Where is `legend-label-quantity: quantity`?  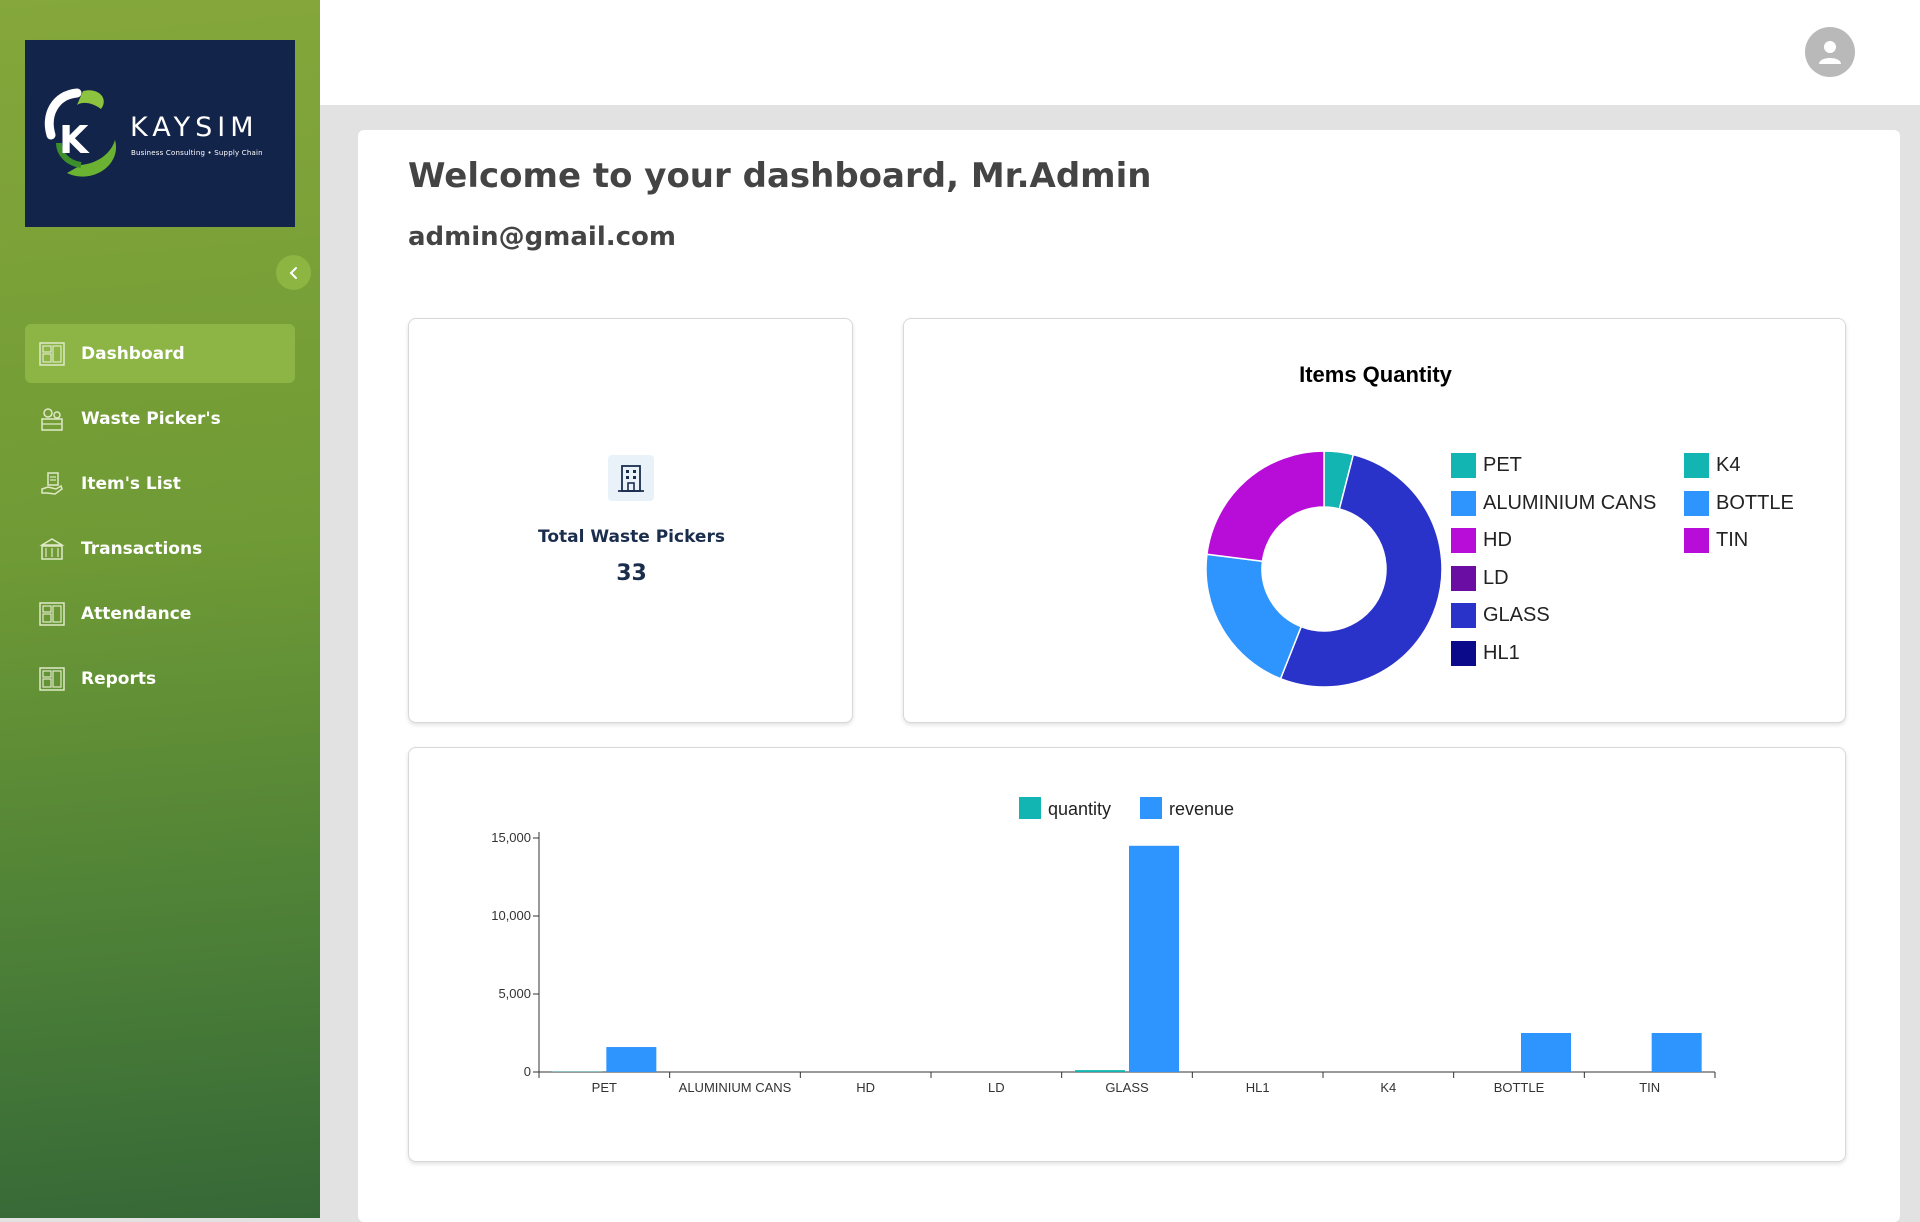
legend-label-quantity: quantity is located at coordinates (1079, 809).